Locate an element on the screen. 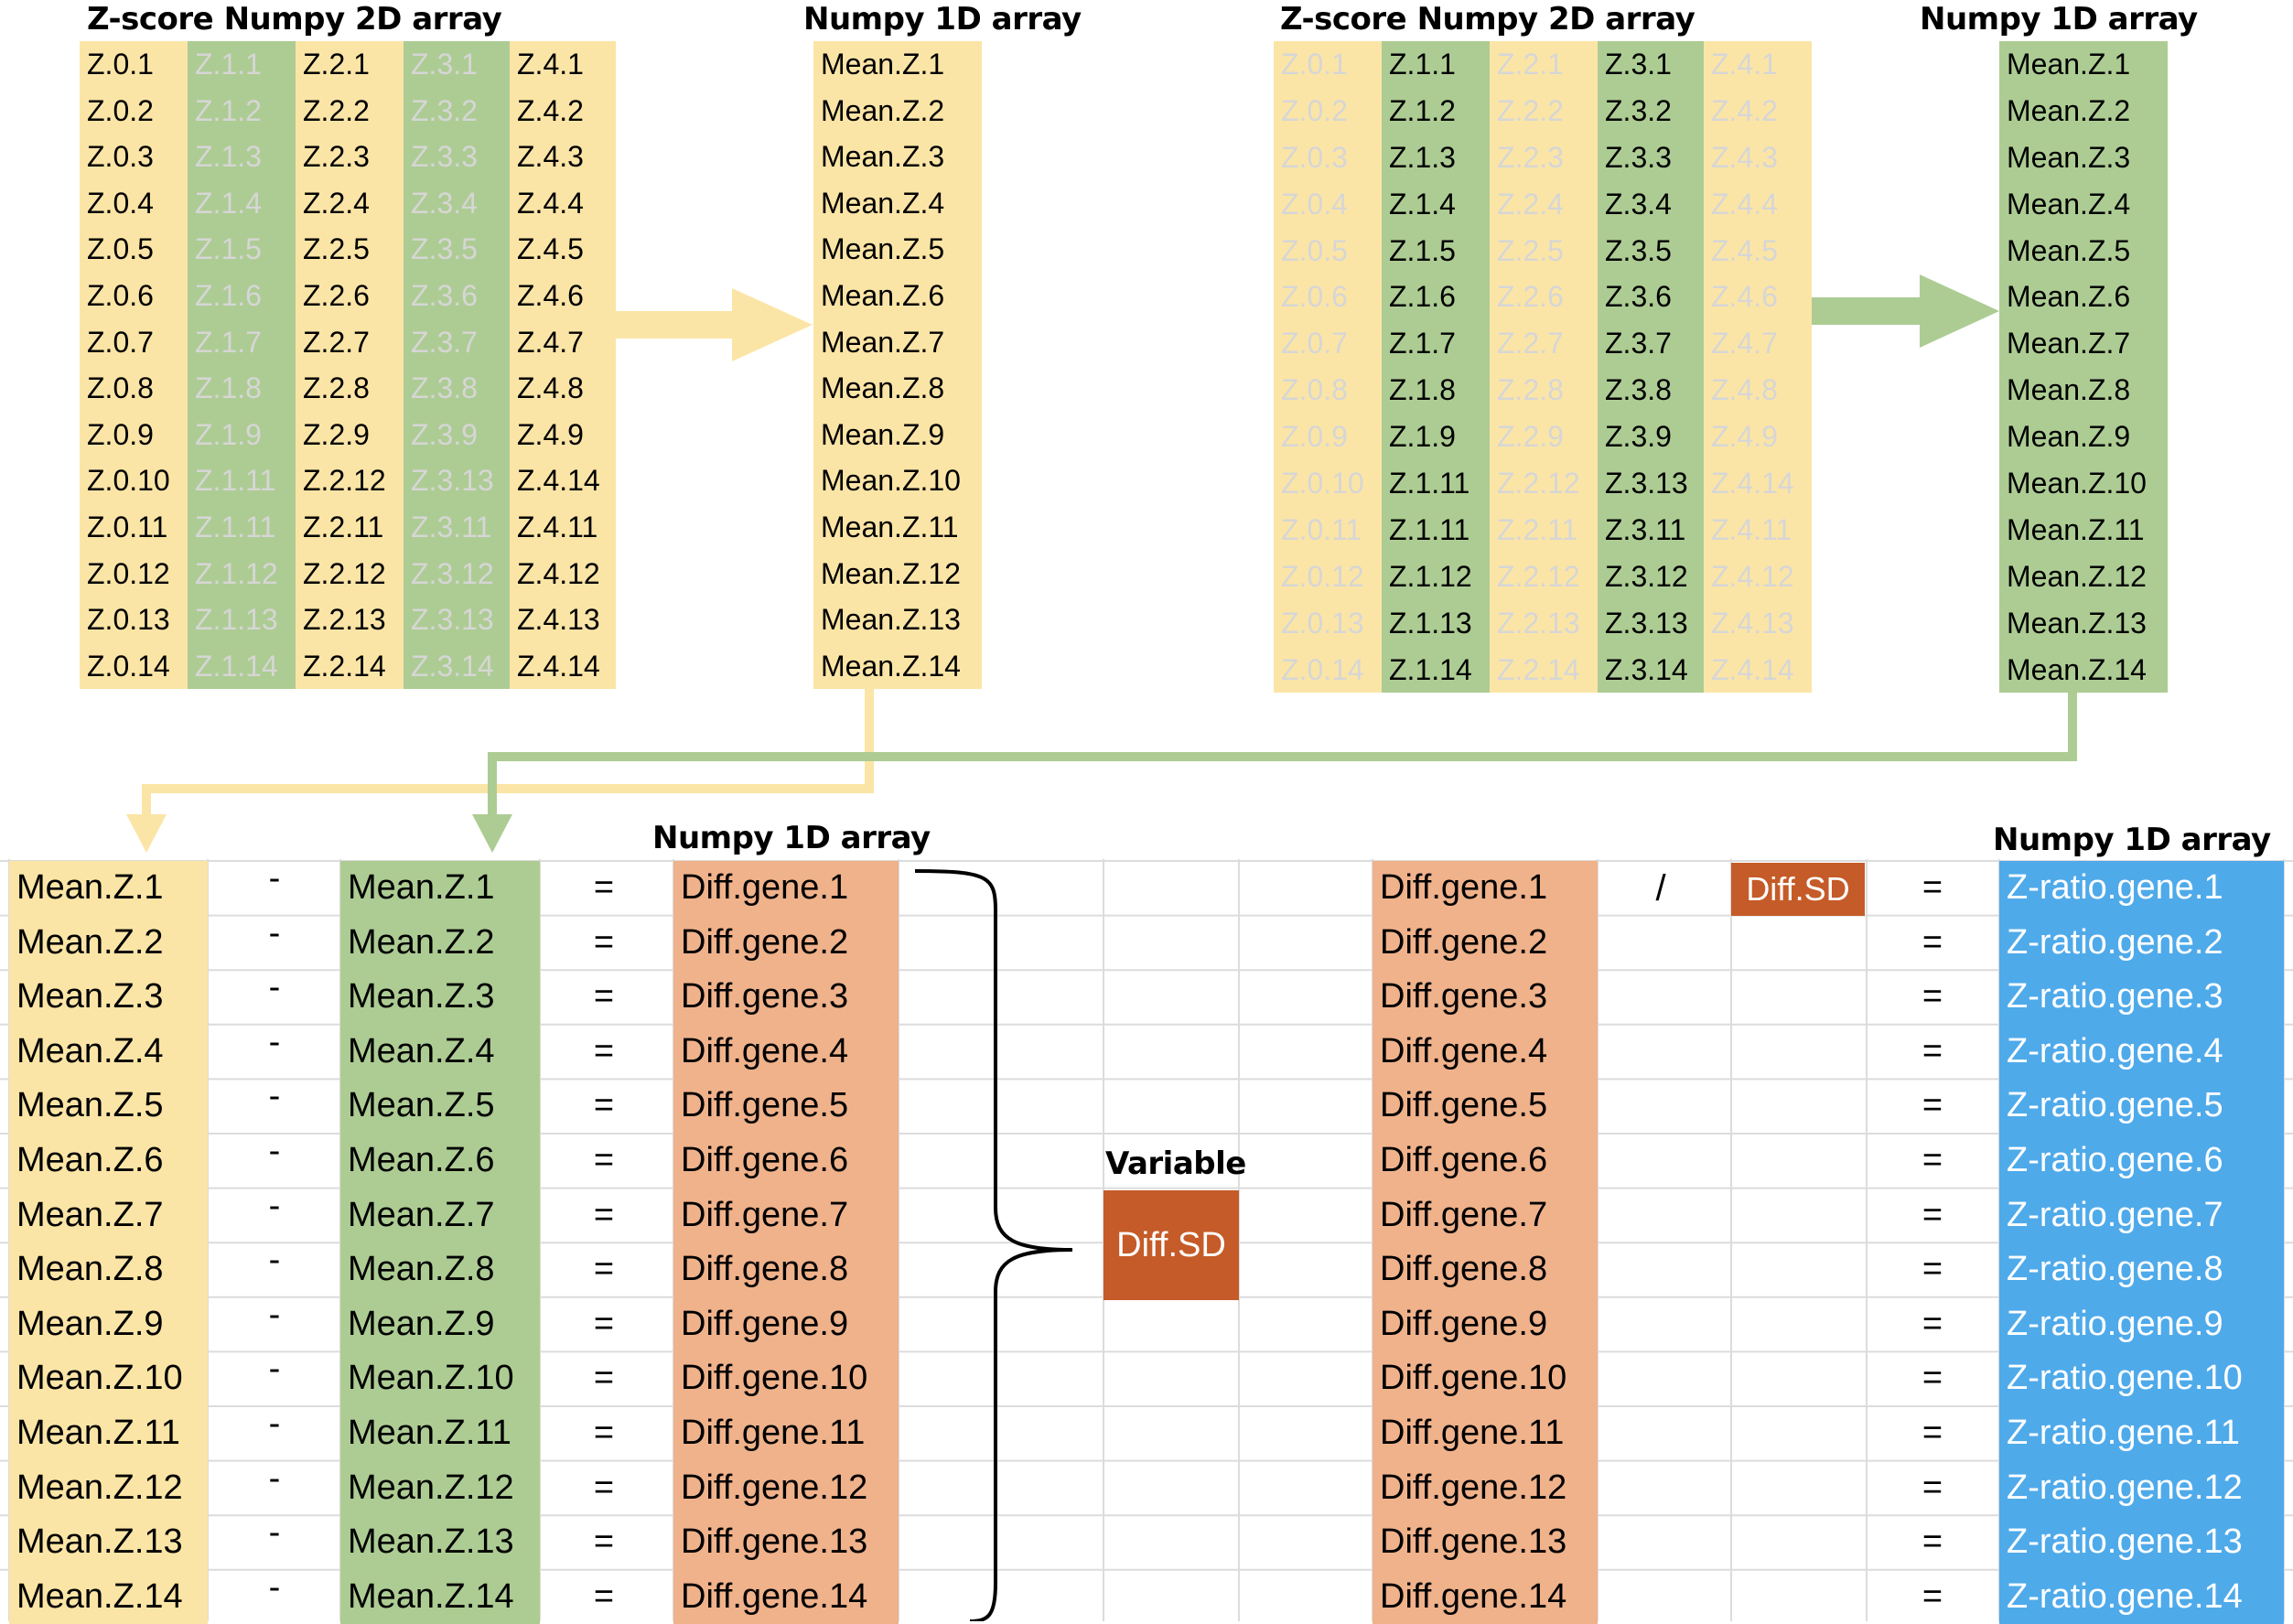 Image resolution: width=2293 pixels, height=1624 pixels. diff-column-right-cell: Diff.gene.13 is located at coordinates (1473, 1542).